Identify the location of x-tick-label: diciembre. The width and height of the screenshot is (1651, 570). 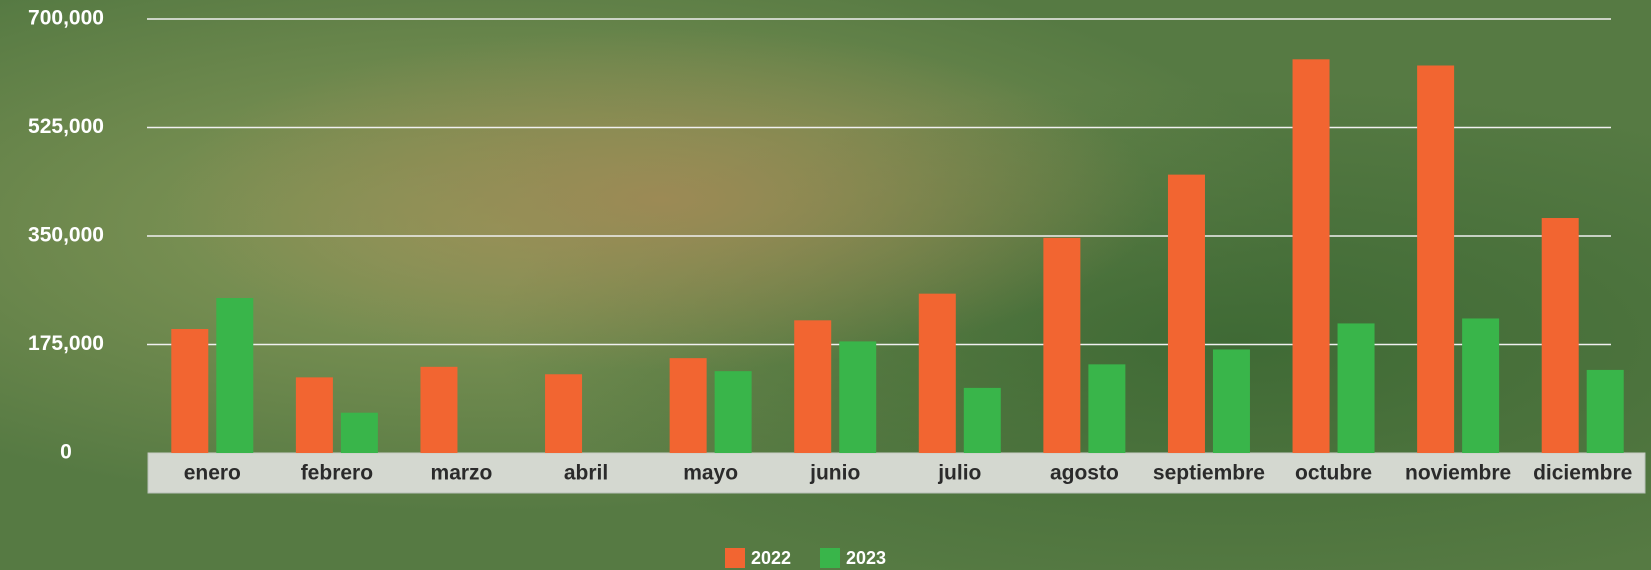
(1582, 473).